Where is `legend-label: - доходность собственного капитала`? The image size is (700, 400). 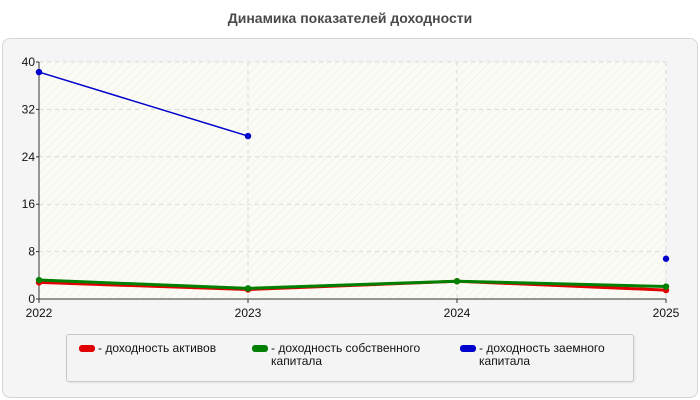 legend-label: - доходность собственного капитала is located at coordinates (346, 354).